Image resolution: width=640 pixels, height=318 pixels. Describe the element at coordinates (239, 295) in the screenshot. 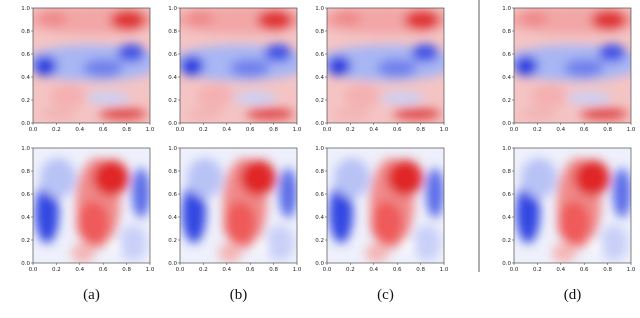

I see `panel-label: (b)` at that location.